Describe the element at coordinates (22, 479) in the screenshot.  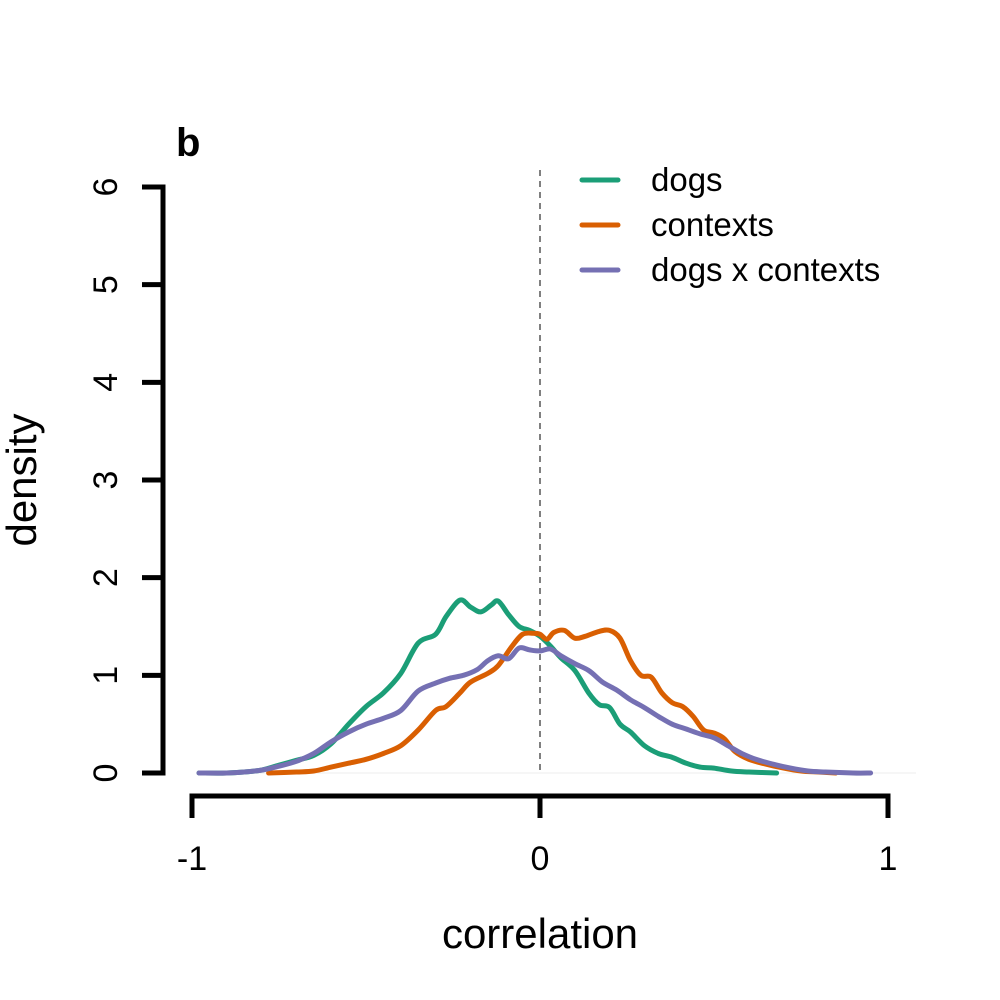
I see `y-axis-title: density` at that location.